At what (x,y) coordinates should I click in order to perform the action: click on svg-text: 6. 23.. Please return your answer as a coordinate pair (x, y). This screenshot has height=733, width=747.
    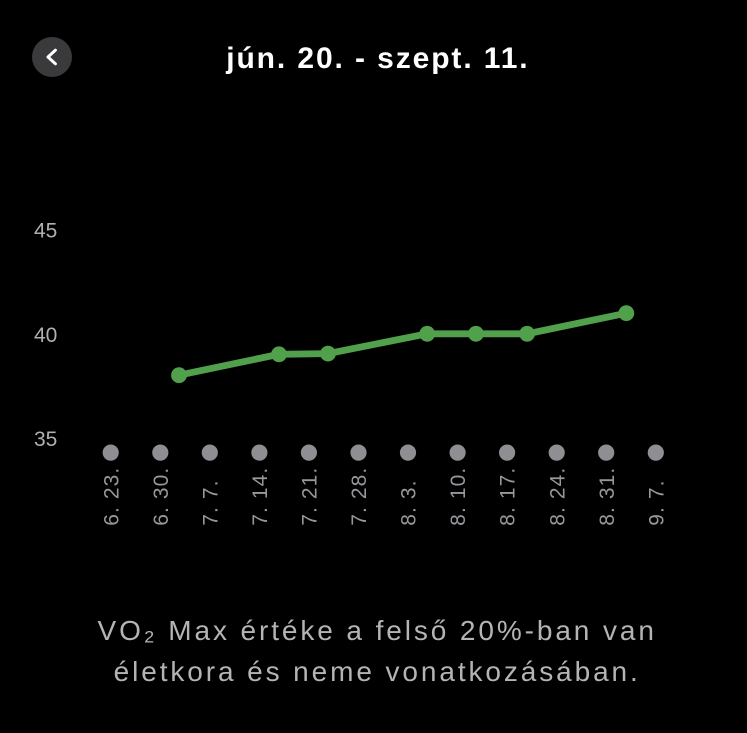
    Looking at the image, I should click on (111, 496).